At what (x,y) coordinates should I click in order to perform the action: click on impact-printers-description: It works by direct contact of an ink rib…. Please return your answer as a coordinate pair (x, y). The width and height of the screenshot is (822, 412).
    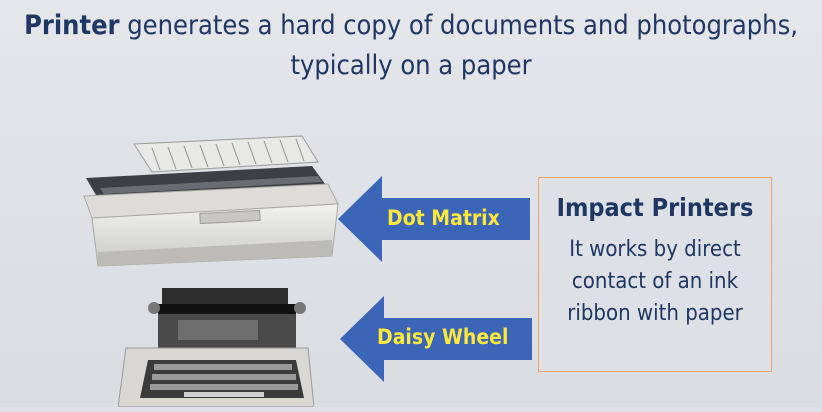
    Looking at the image, I should click on (655, 281).